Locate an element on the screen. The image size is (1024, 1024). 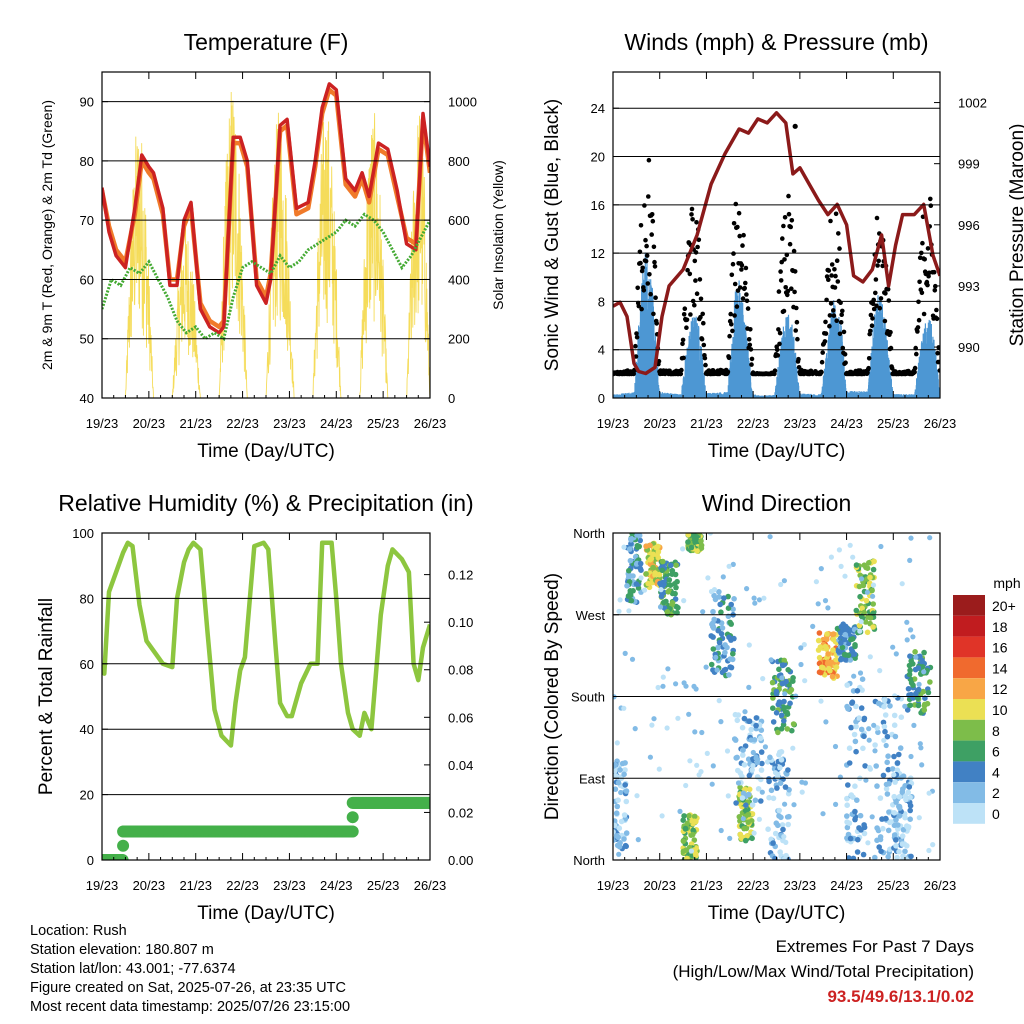
gust-dots is located at coordinates (776, 250).